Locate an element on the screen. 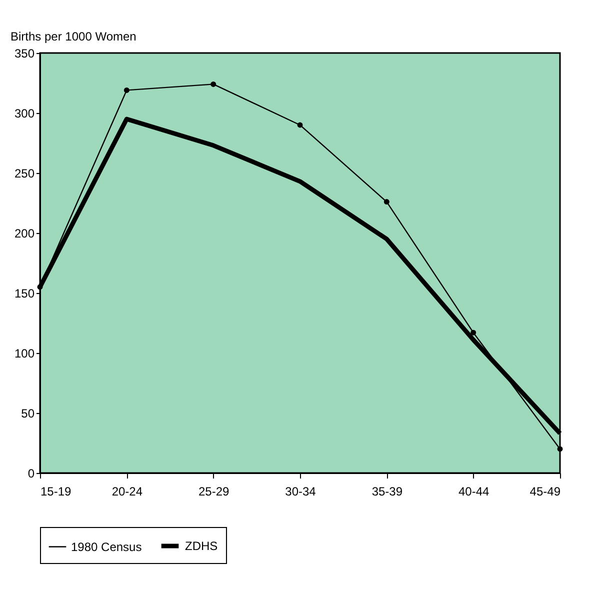  y-axis-title: Births per 1000 Women is located at coordinates (73, 37).